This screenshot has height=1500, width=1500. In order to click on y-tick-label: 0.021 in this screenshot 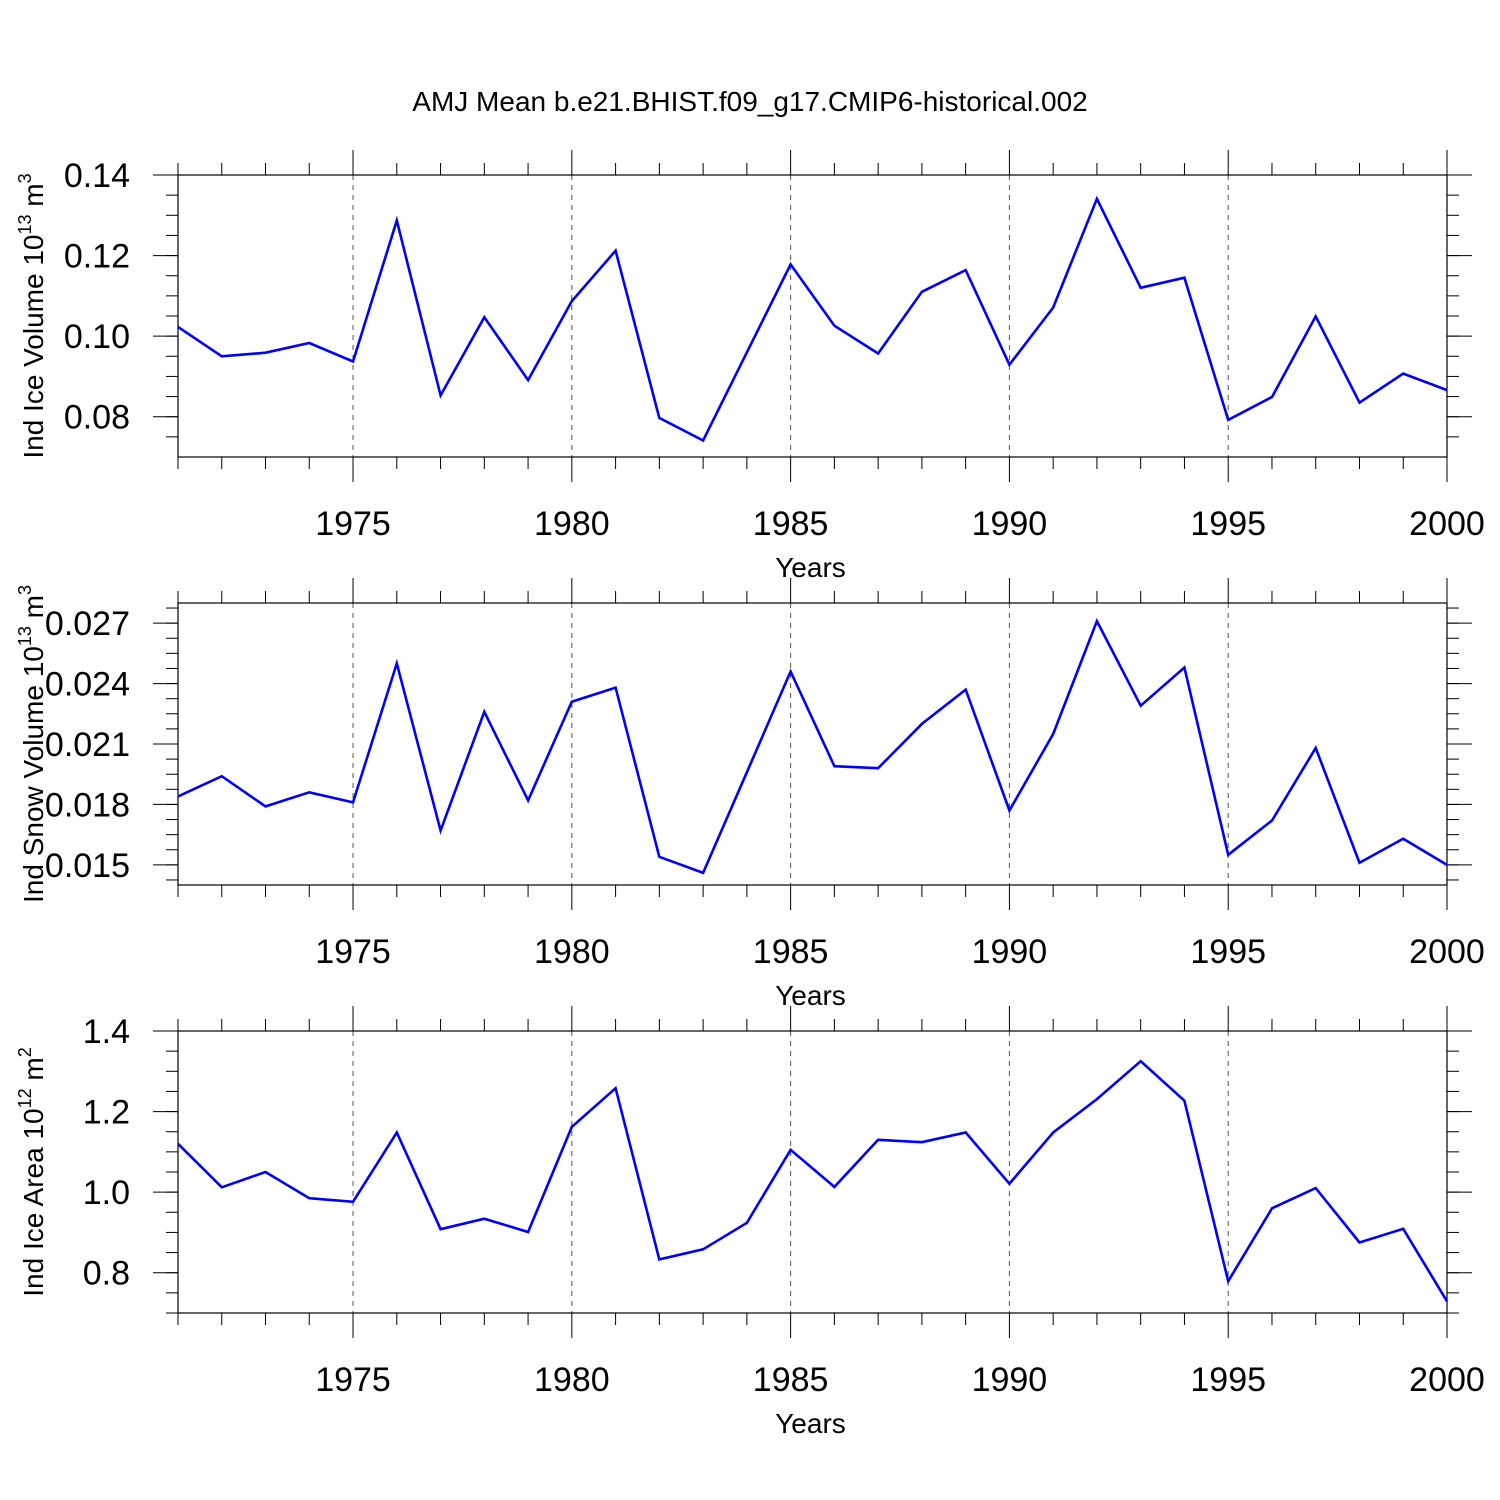, I will do `click(87, 745)`.